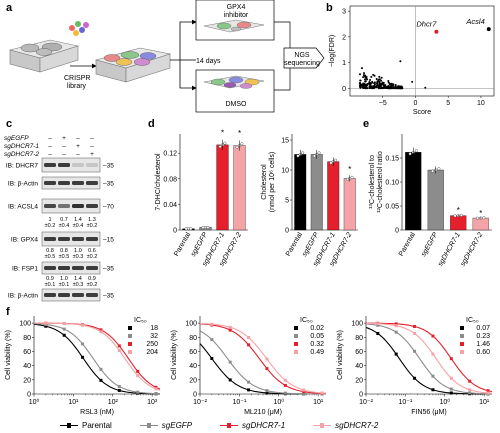 This screenshot has width=500, height=433. What do you see at coordinates (264, 425) in the screenshot?
I see `legend-label: sgDHCR7-1` at bounding box center [264, 425].